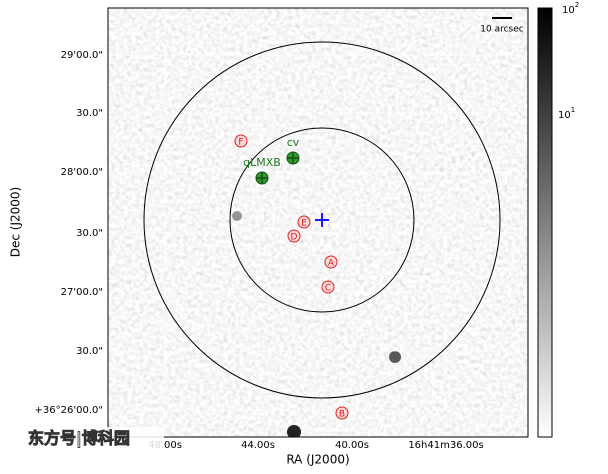  Describe the element at coordinates (317, 460) in the screenshot. I see `x-label: RA (J2000)` at that location.